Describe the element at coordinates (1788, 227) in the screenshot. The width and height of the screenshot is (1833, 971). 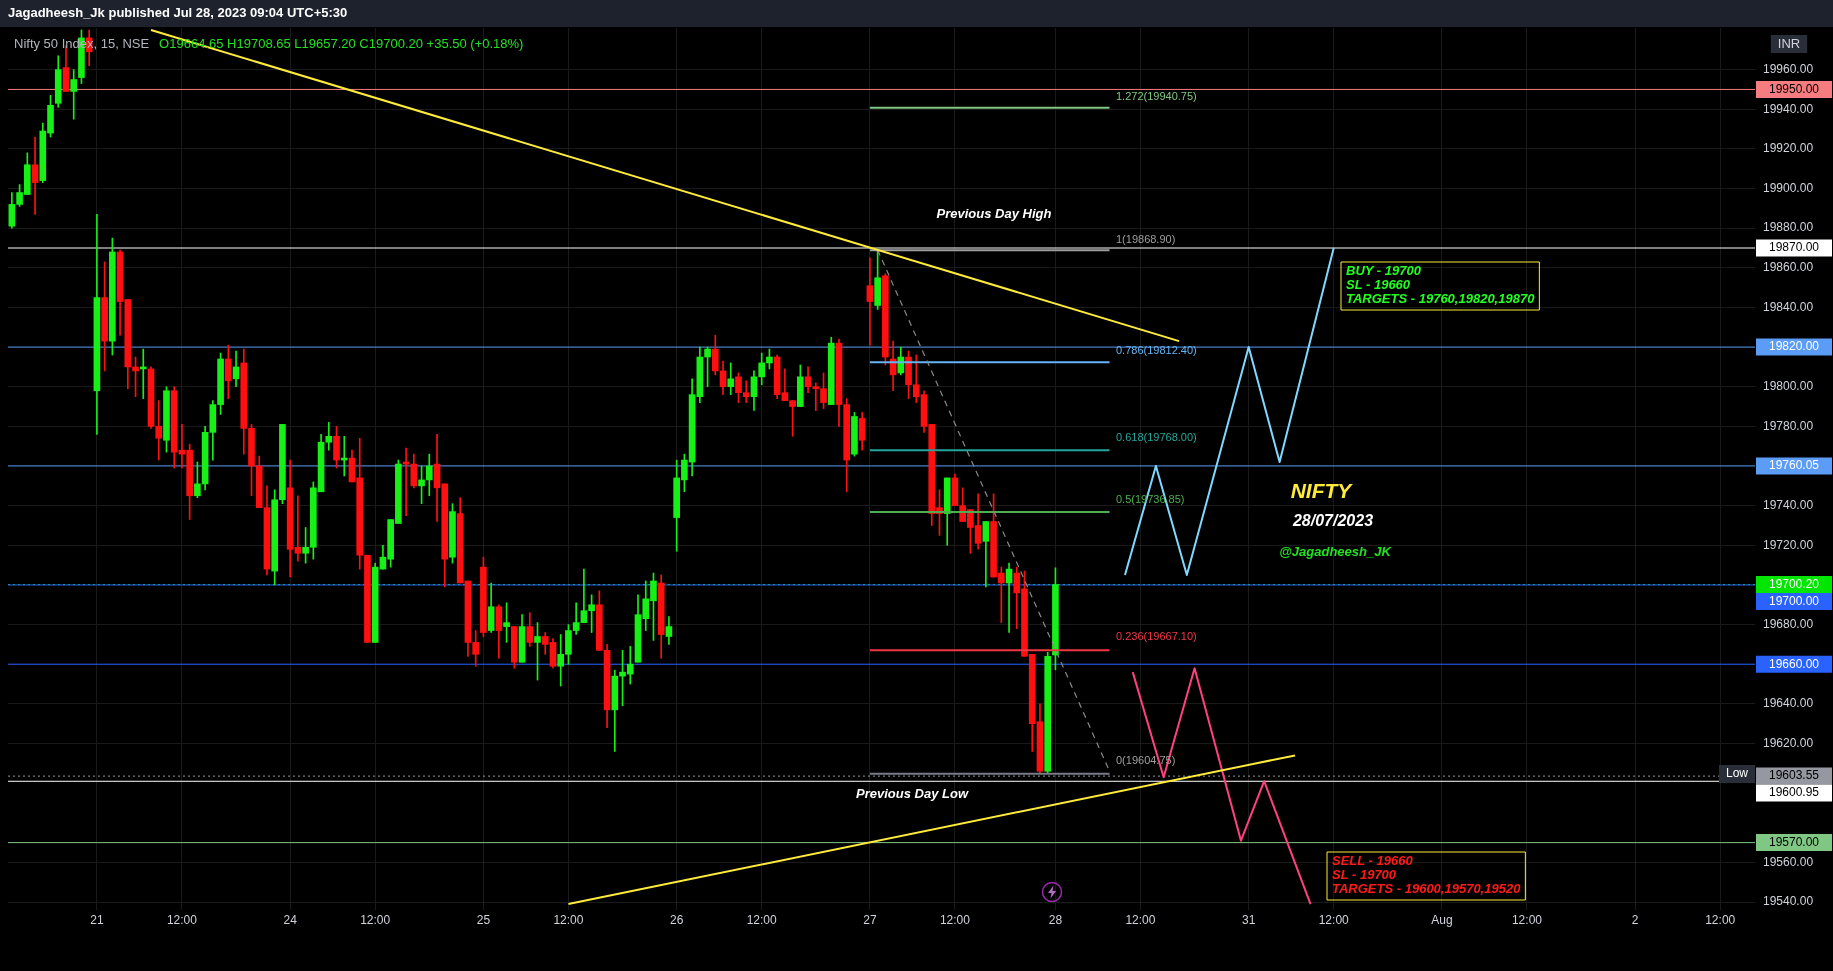
I see `y-tick-label: 19880.00` at that location.